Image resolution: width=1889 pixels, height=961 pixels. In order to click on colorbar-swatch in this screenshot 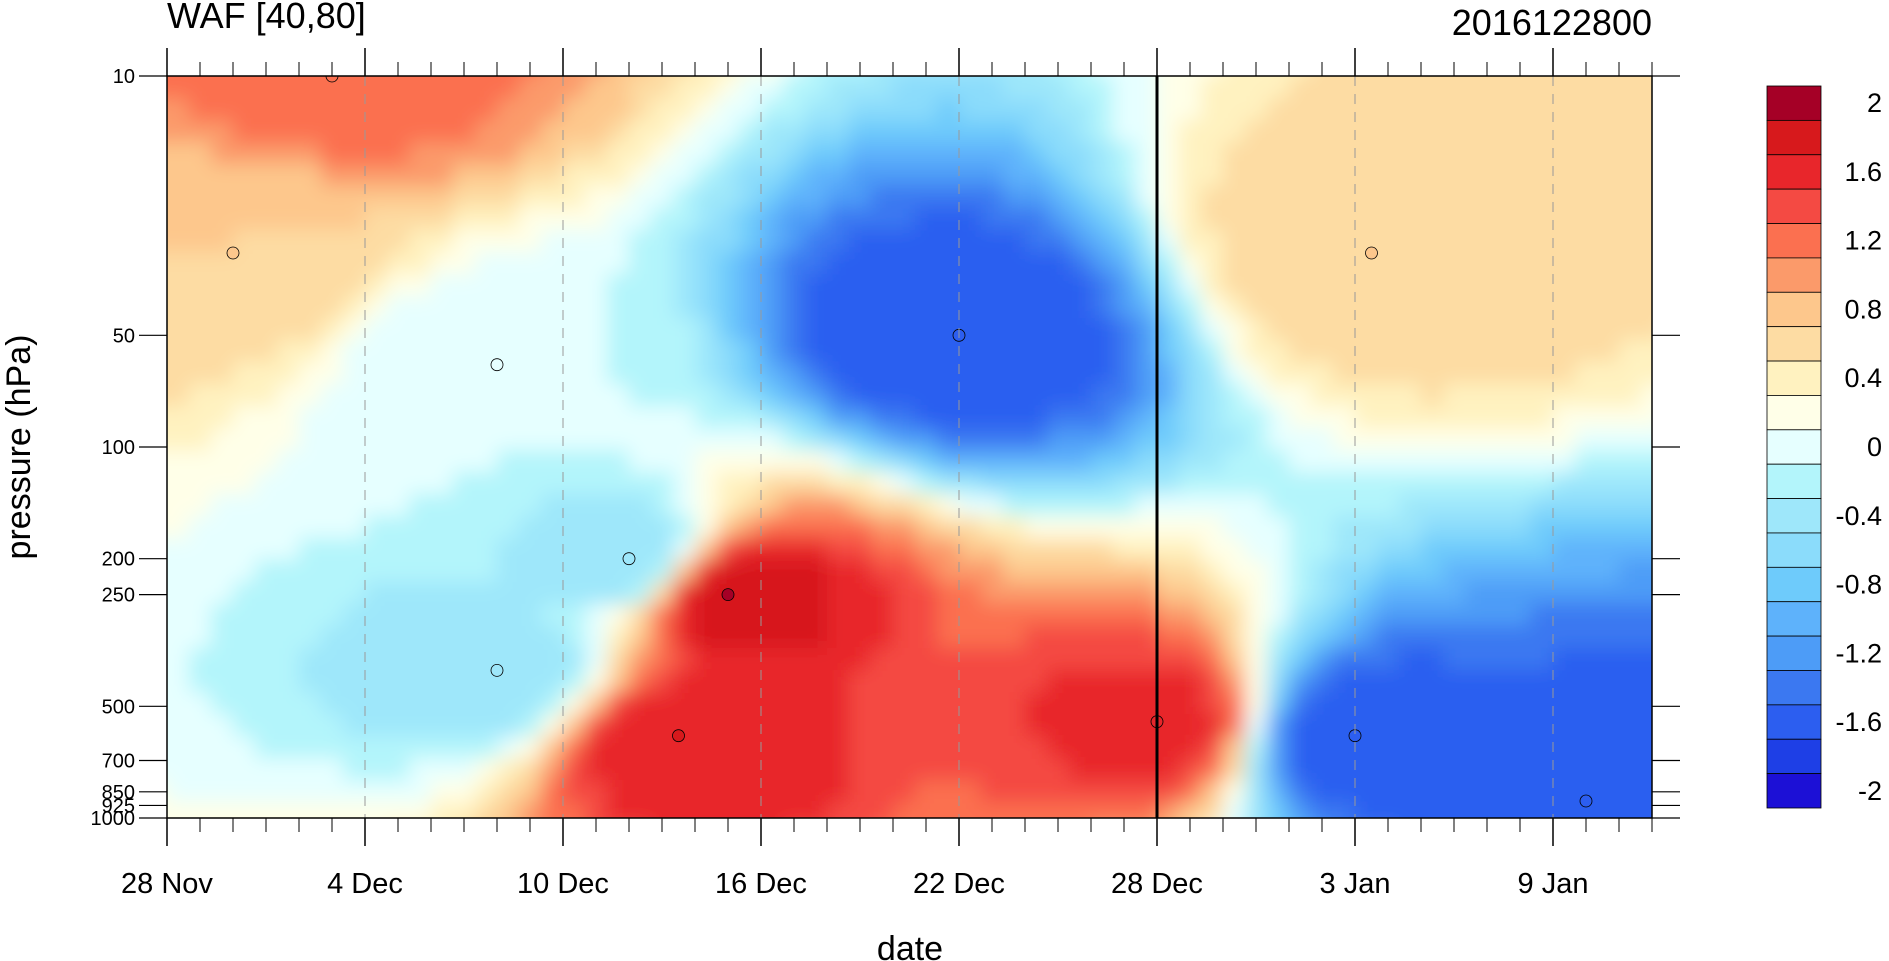, I will do `click(1794, 172)`.